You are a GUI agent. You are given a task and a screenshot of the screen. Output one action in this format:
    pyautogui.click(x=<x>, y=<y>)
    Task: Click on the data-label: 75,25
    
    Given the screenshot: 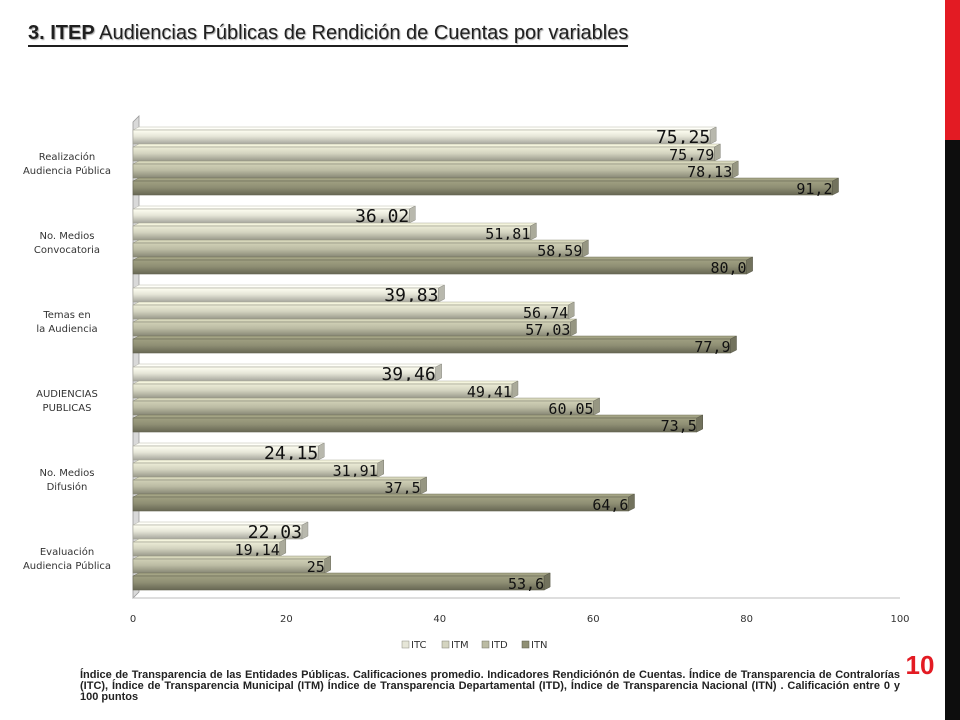 What is the action you would take?
    pyautogui.click(x=683, y=137)
    